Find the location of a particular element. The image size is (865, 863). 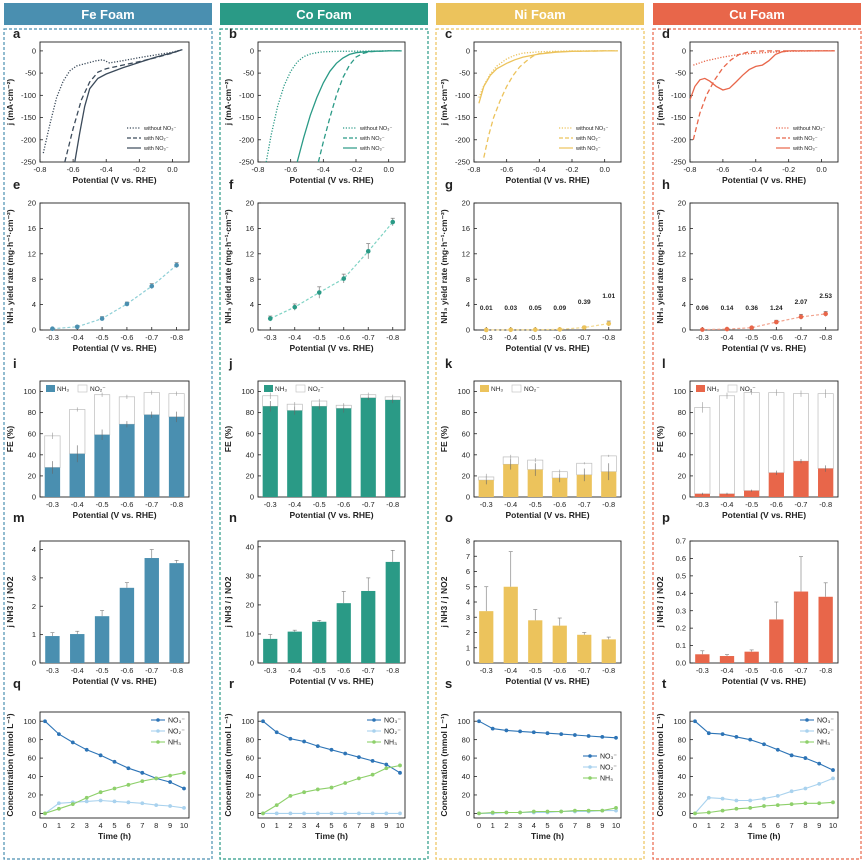

y-tick-label: 100 is located at coordinates (247, 721).